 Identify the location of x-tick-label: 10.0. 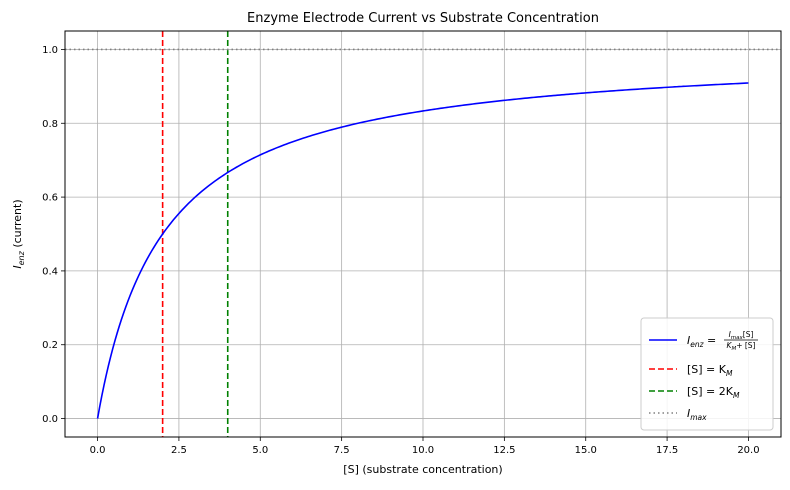
(423, 450).